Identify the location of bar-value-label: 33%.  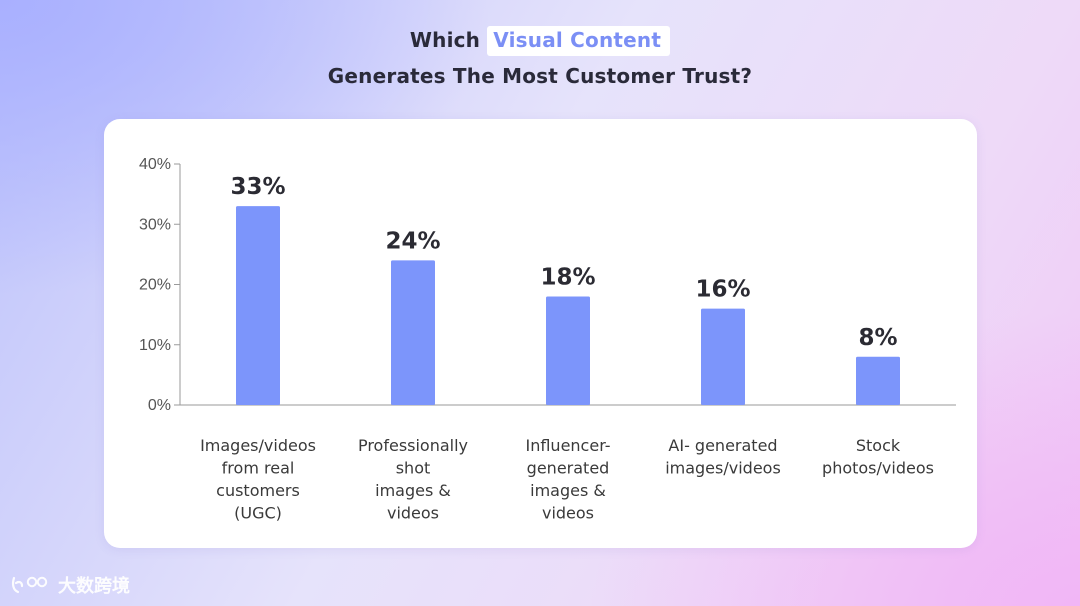
(257, 187).